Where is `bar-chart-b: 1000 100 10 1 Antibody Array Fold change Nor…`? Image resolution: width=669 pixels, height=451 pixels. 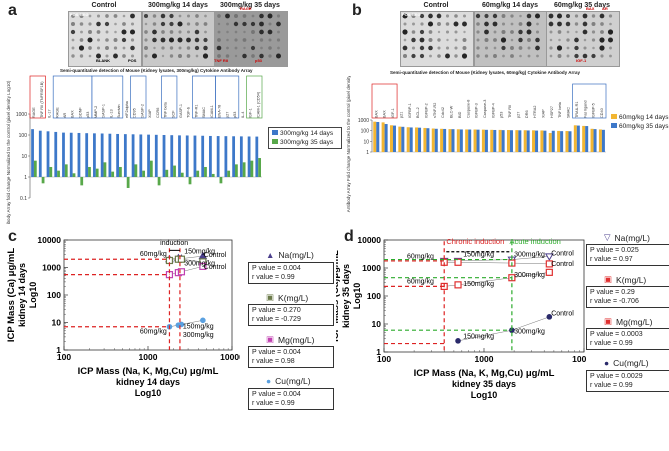
bar-chart-b: 1000 100 10 1 Antibody Array Fold change Nor… is located at coordinates (476, 144).